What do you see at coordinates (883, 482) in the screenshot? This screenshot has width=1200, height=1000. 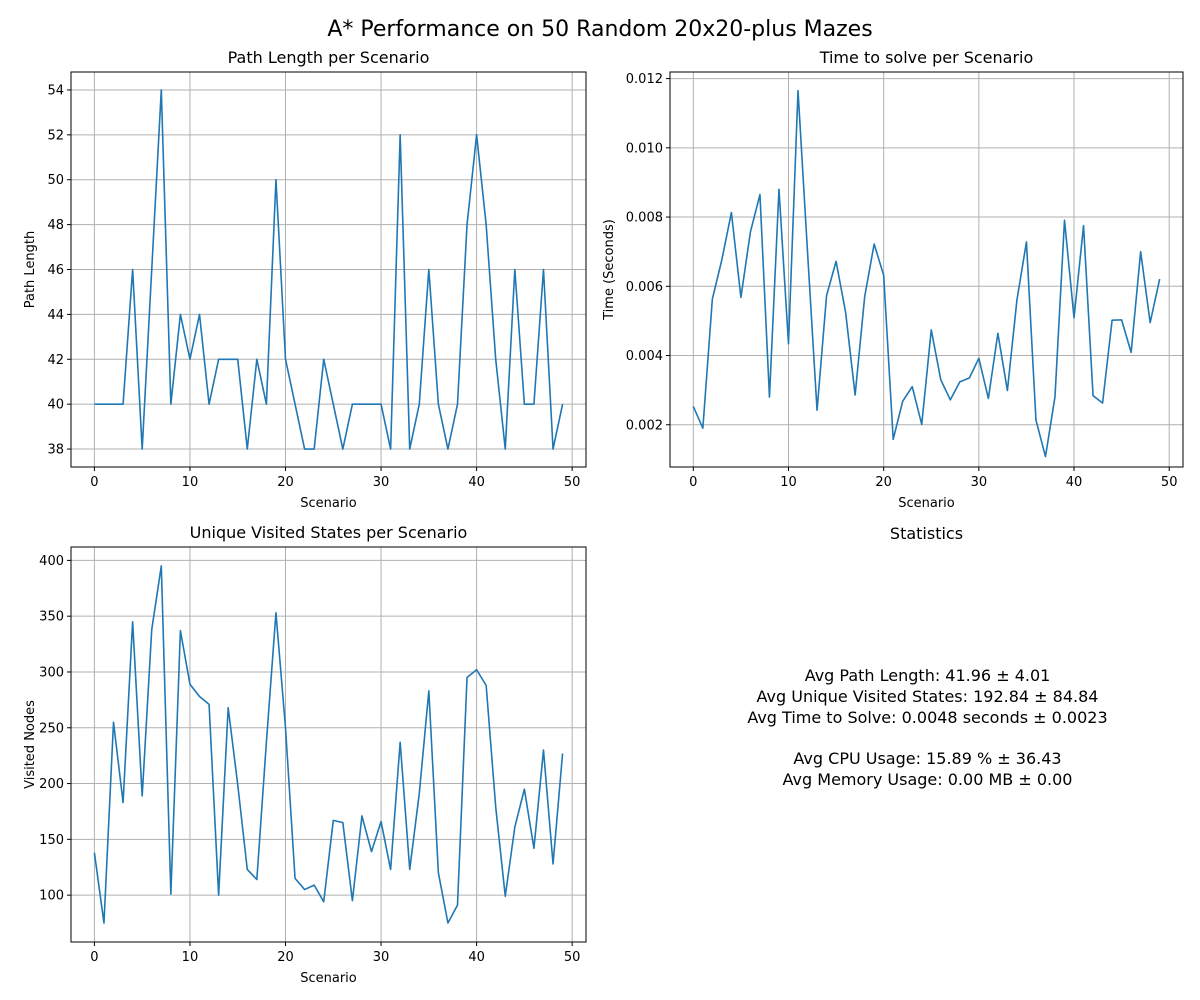 I see `x-tick-label: 20` at bounding box center [883, 482].